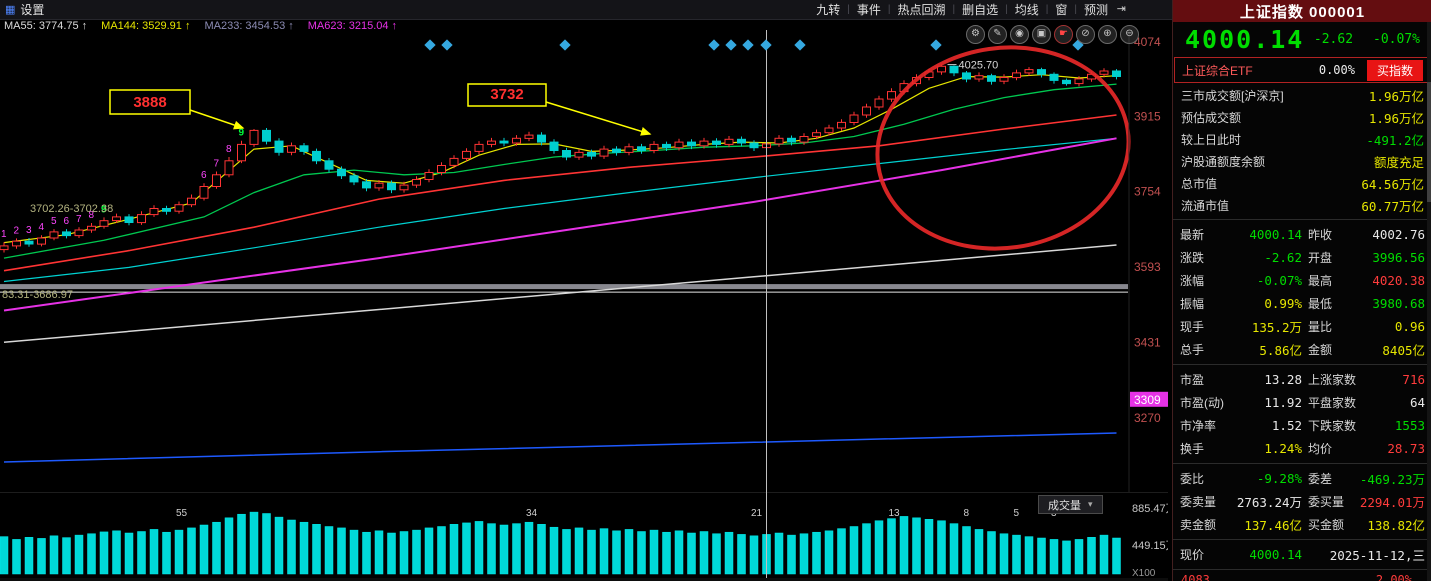 The height and width of the screenshot is (581, 1431). What do you see at coordinates (1070, 504) in the screenshot?
I see `volume-indicator-selector: 成交量 ▾` at bounding box center [1070, 504].